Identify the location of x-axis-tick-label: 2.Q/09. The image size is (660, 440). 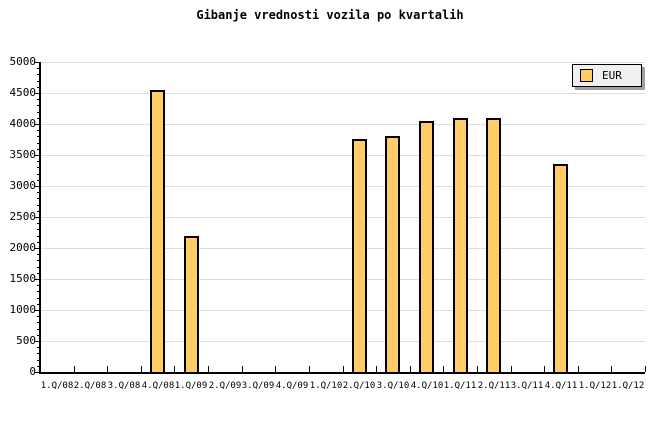
(225, 386).